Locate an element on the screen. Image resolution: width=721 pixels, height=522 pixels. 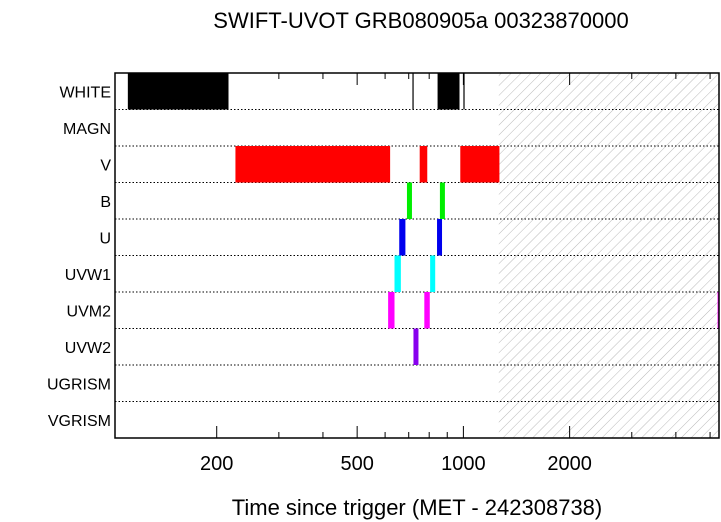
filter-label-v: V is located at coordinates (105, 165).